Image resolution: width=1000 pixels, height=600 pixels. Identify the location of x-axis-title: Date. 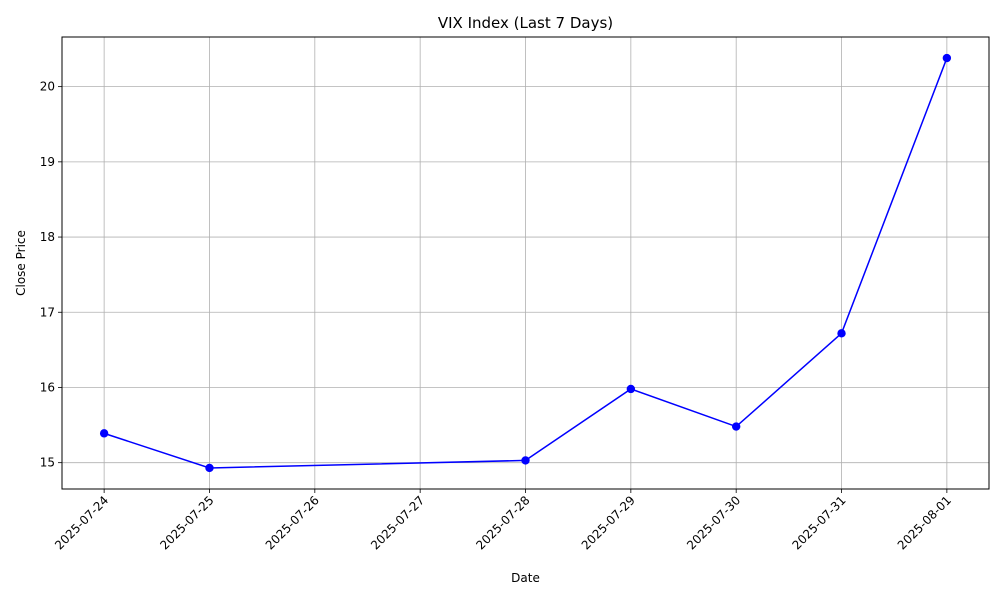
(525, 578).